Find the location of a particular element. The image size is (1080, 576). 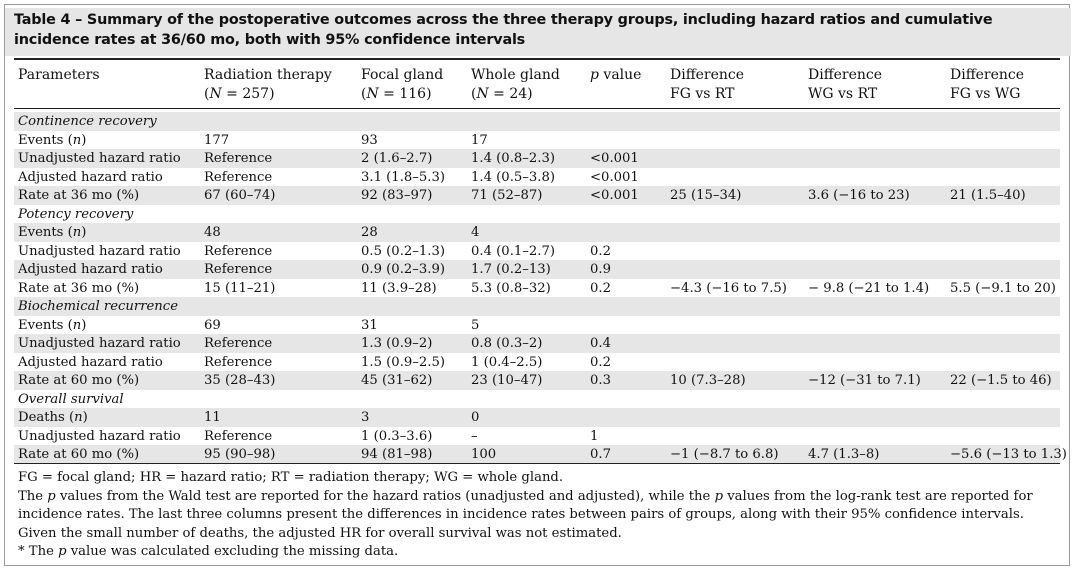

table-cell: 0.5 (0.2–1.3) is located at coordinates (403, 251).